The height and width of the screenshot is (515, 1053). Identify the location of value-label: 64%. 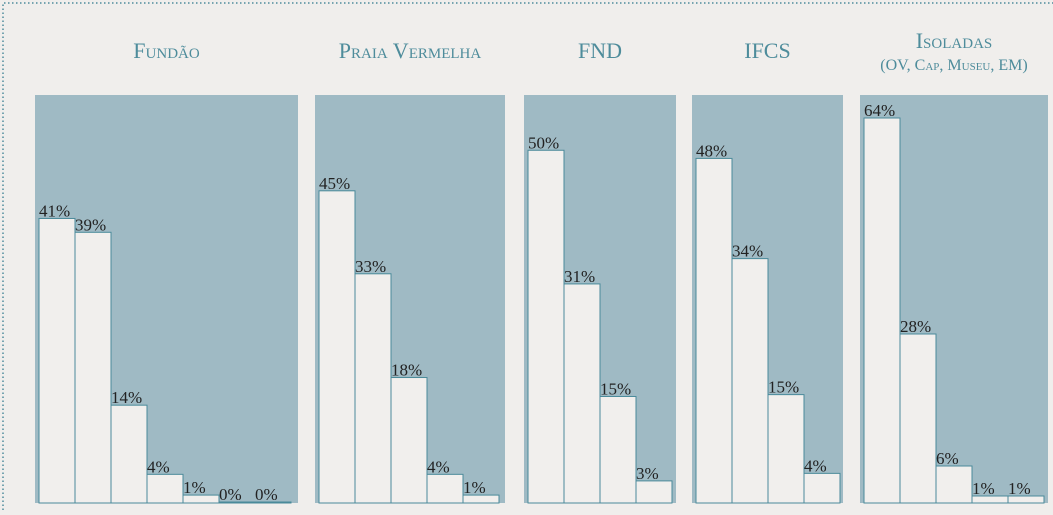
(879, 110).